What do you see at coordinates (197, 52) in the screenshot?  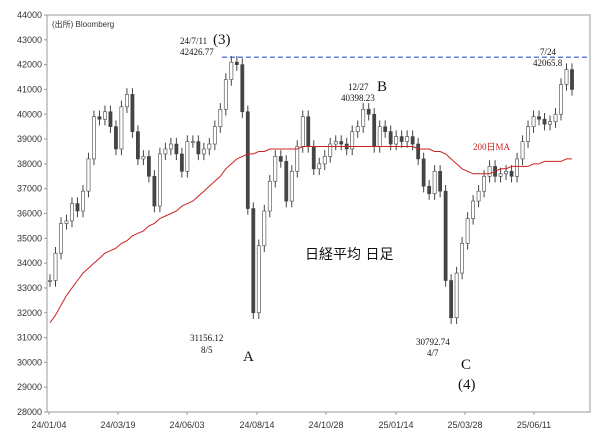 I see `annotation-3-value: 42426.77` at bounding box center [197, 52].